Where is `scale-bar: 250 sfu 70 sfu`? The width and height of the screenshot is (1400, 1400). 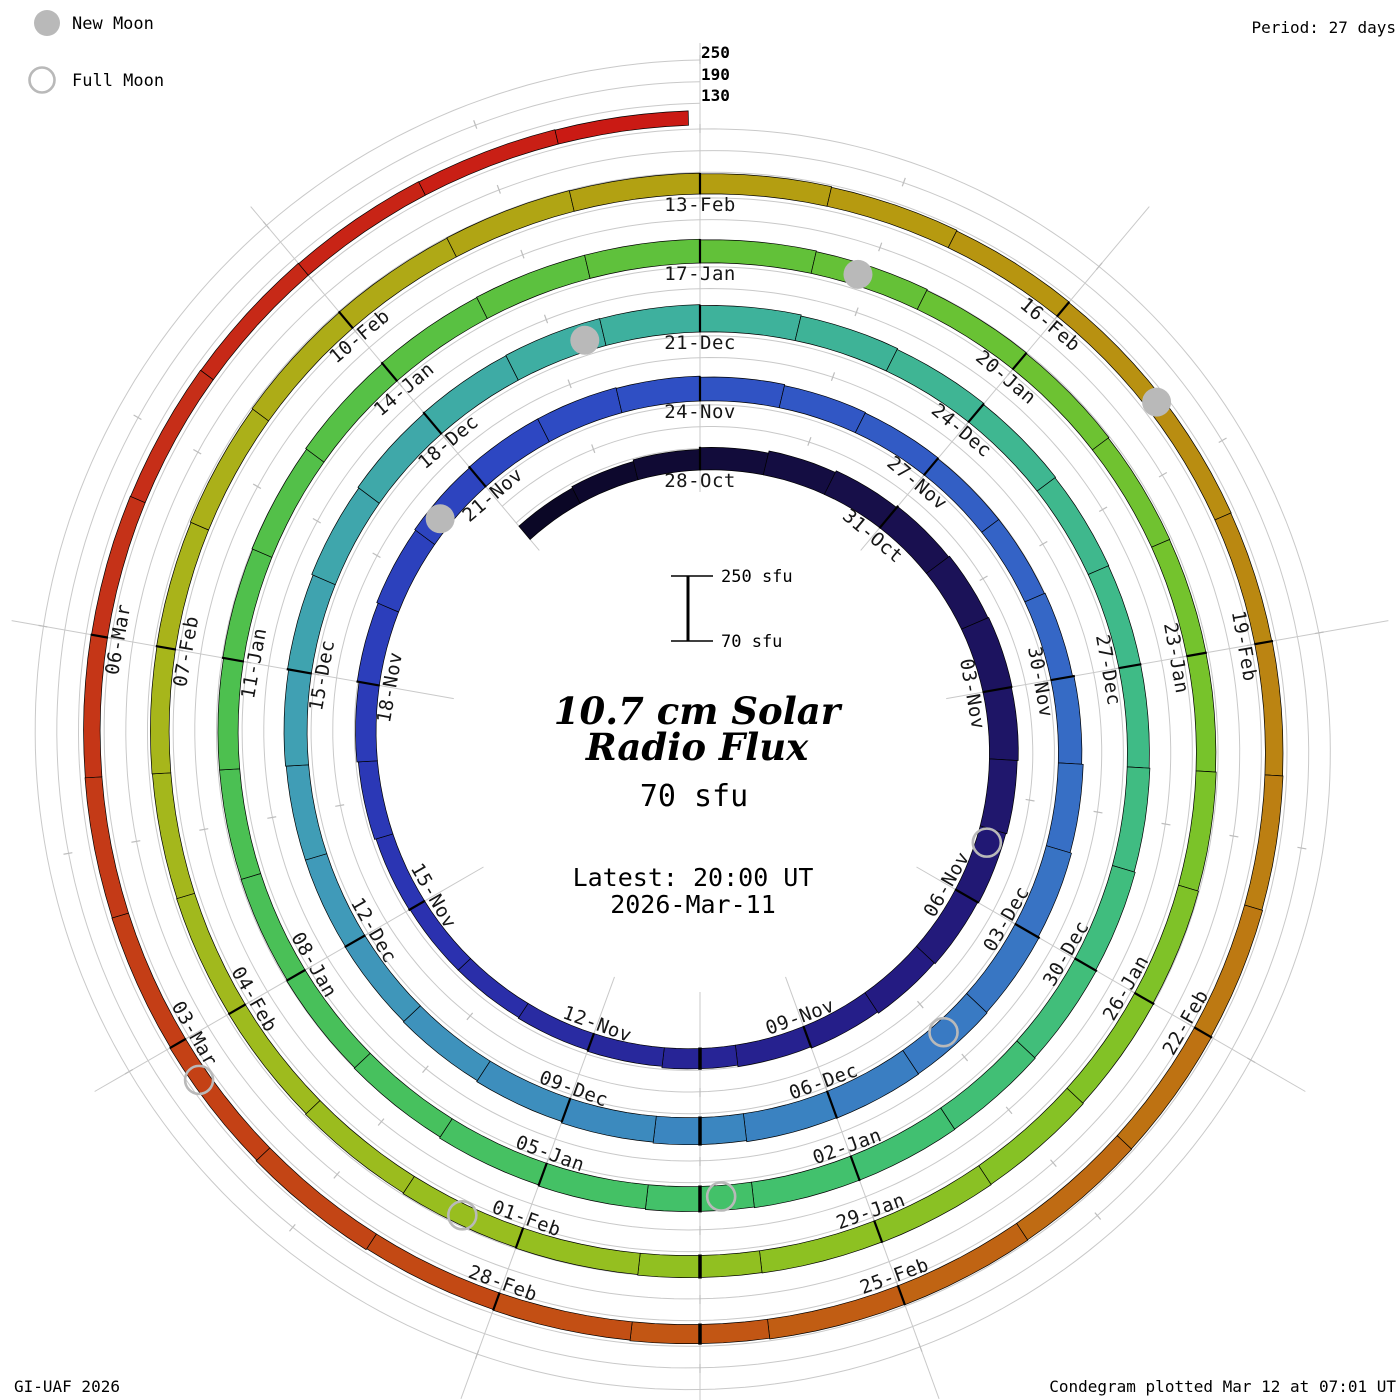
scale-bar: 250 sfu 70 sfu is located at coordinates (732, 609).